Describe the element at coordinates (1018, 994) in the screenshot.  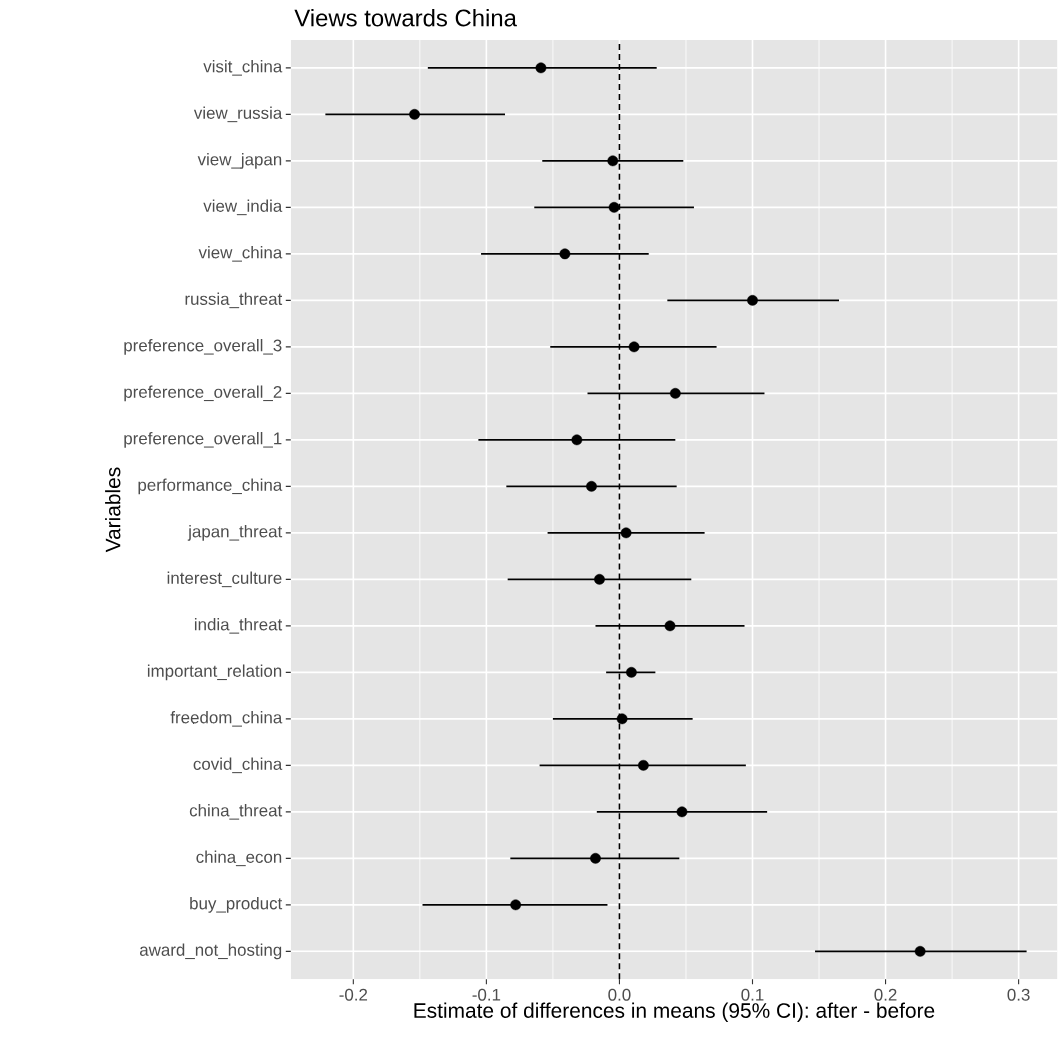
I see `x-tick-label: 0.3` at that location.